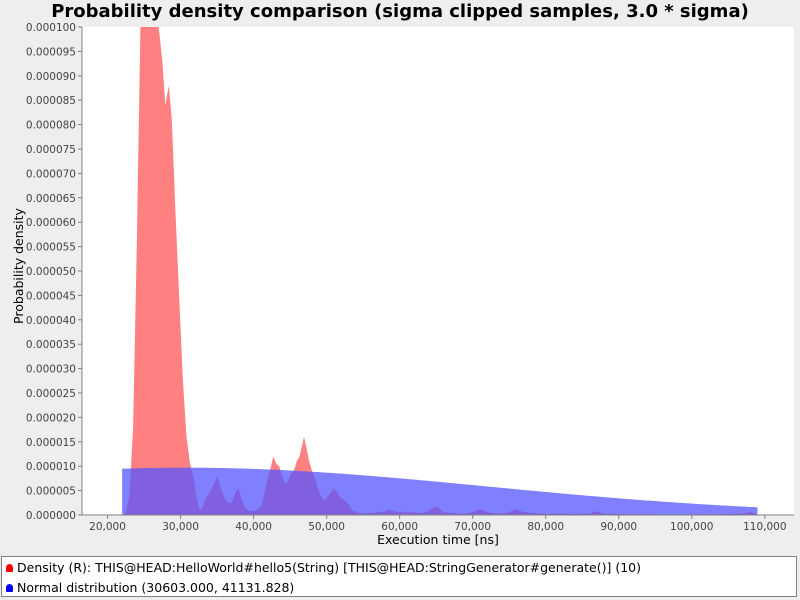 Image resolution: width=800 pixels, height=600 pixels. Describe the element at coordinates (51, 174) in the screenshot. I see `y-tick-label: 0.000070` at that location.